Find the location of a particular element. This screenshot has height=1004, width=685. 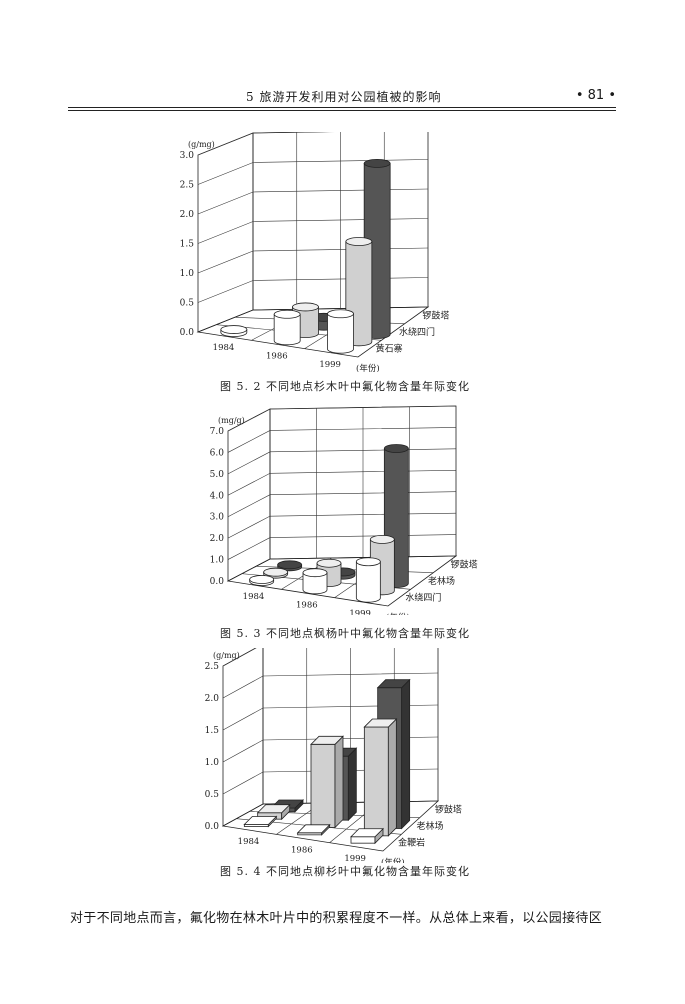

y-tick-label: 6.0 is located at coordinates (217, 453).